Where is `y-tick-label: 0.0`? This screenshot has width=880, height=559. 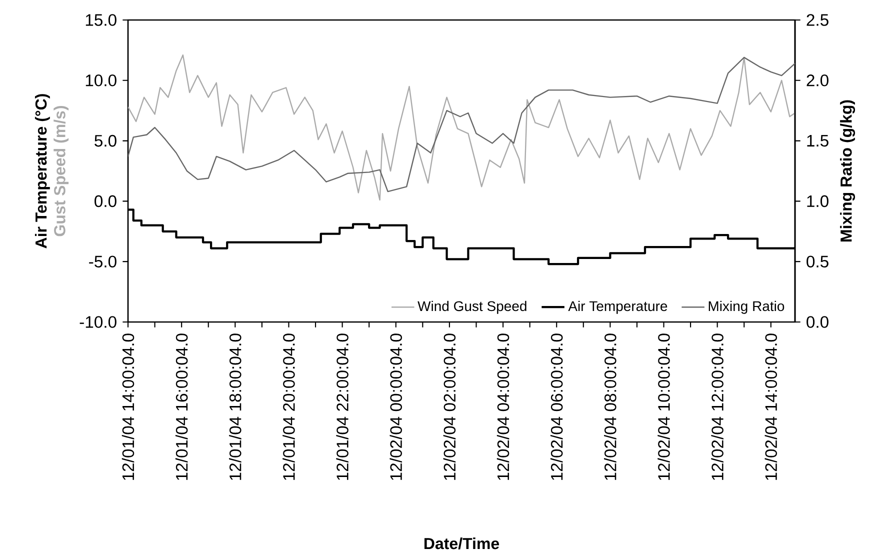 y-tick-label: 0.0 is located at coordinates (105, 201).